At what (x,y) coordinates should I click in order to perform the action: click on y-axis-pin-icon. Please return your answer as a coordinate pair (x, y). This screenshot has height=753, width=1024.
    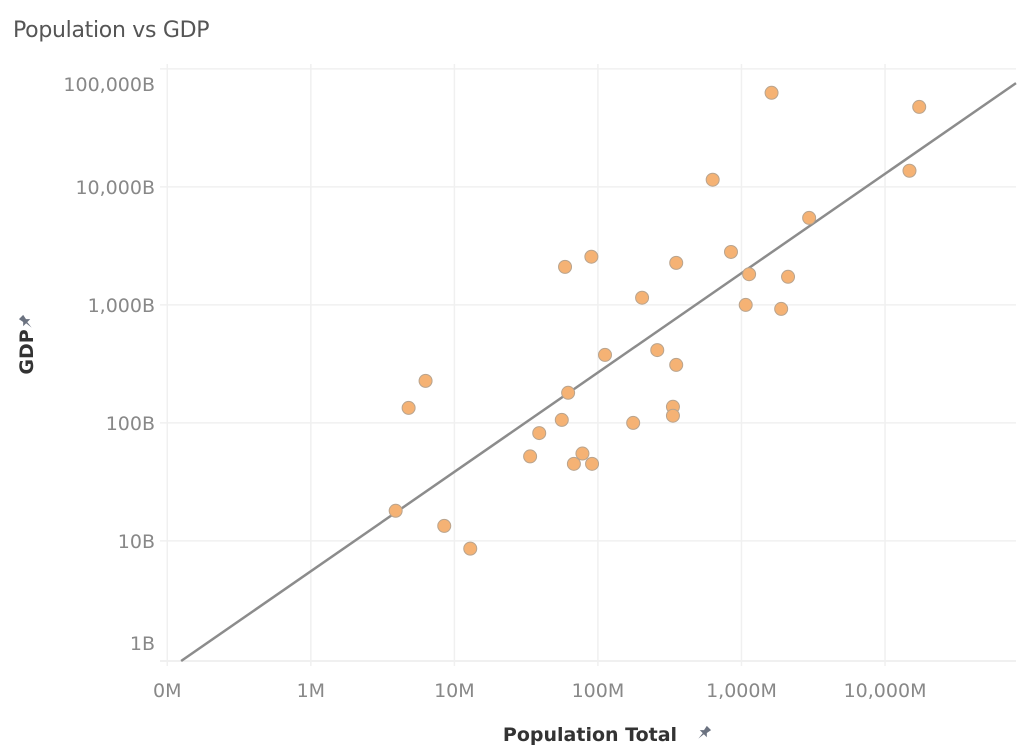
    Looking at the image, I should click on (27, 323).